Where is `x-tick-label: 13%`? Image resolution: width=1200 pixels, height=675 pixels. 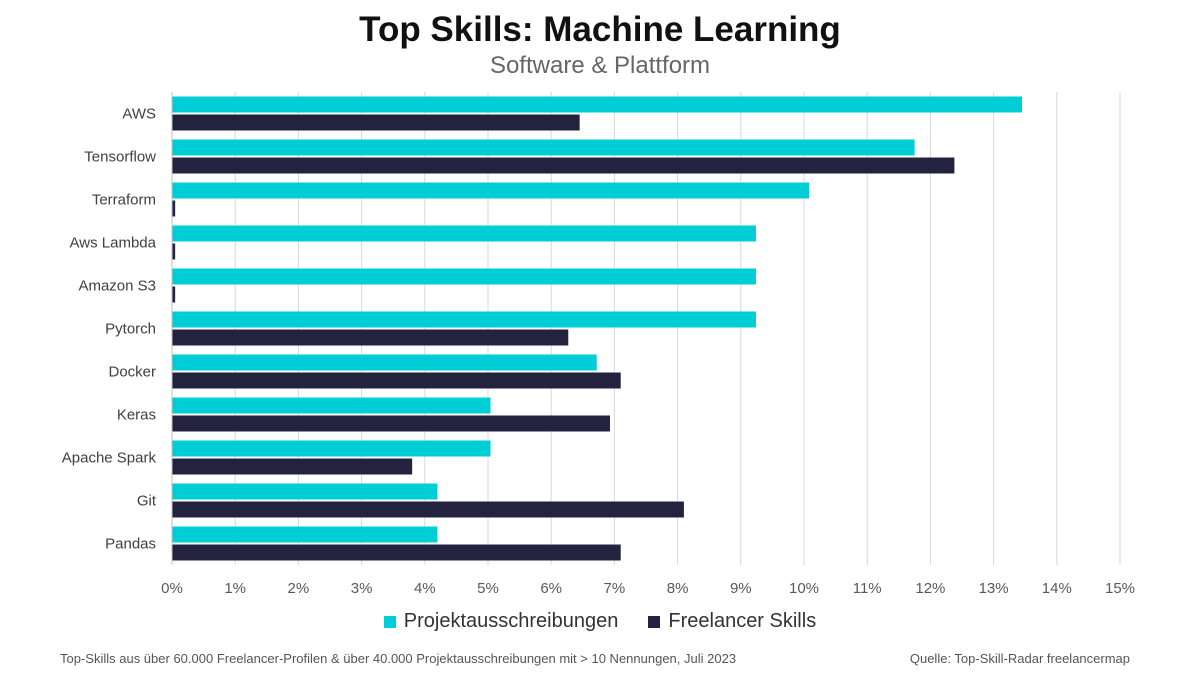
x-tick-label: 13% is located at coordinates (994, 588).